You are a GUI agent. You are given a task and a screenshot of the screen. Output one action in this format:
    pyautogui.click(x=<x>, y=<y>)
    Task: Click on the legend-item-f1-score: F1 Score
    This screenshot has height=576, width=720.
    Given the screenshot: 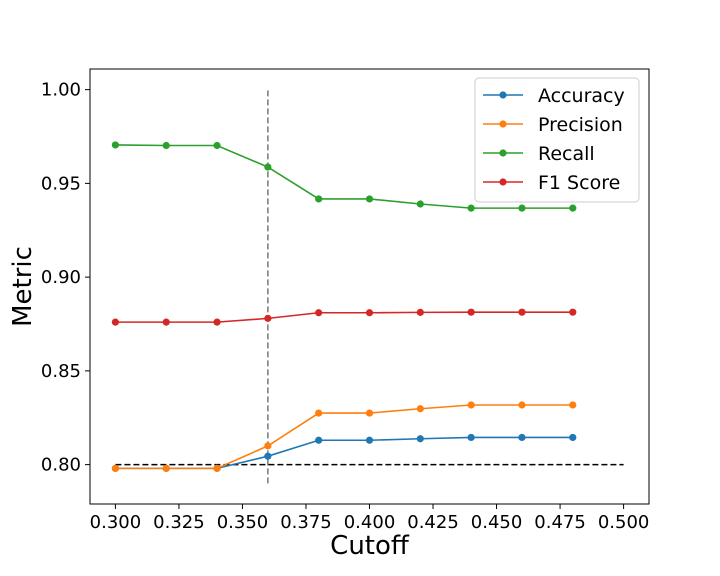 What is the action you would take?
    pyautogui.click(x=551, y=183)
    